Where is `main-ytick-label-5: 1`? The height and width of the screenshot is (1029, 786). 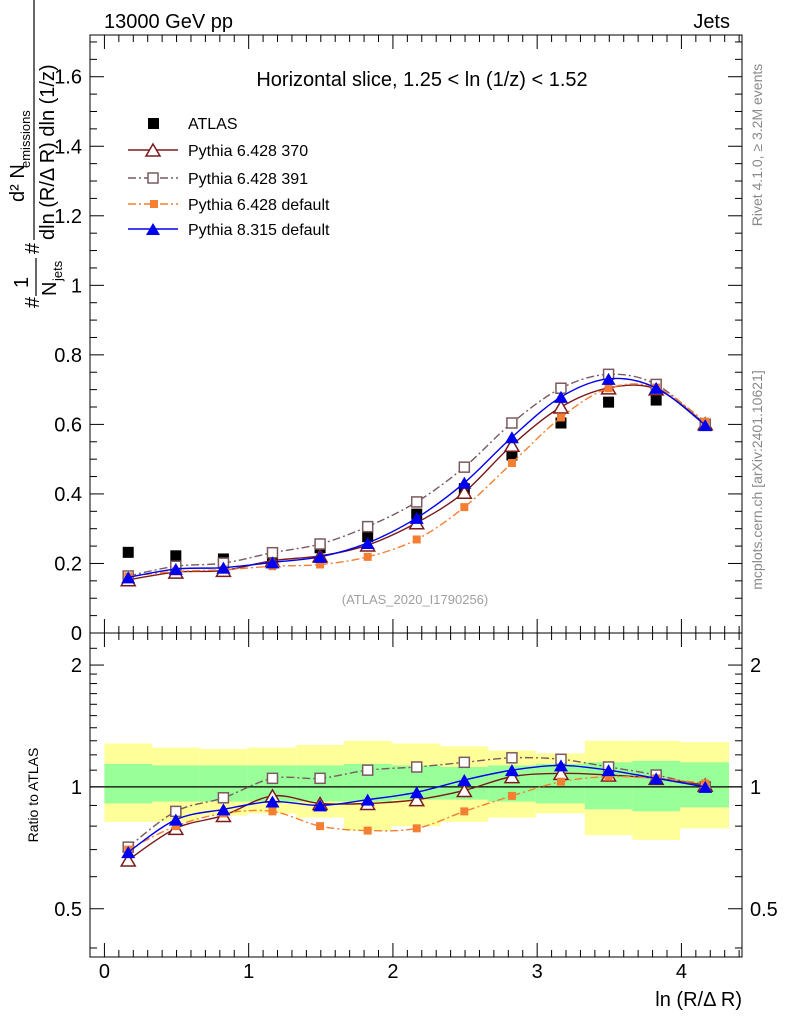
main-ytick-label-5: 1 is located at coordinates (76, 286).